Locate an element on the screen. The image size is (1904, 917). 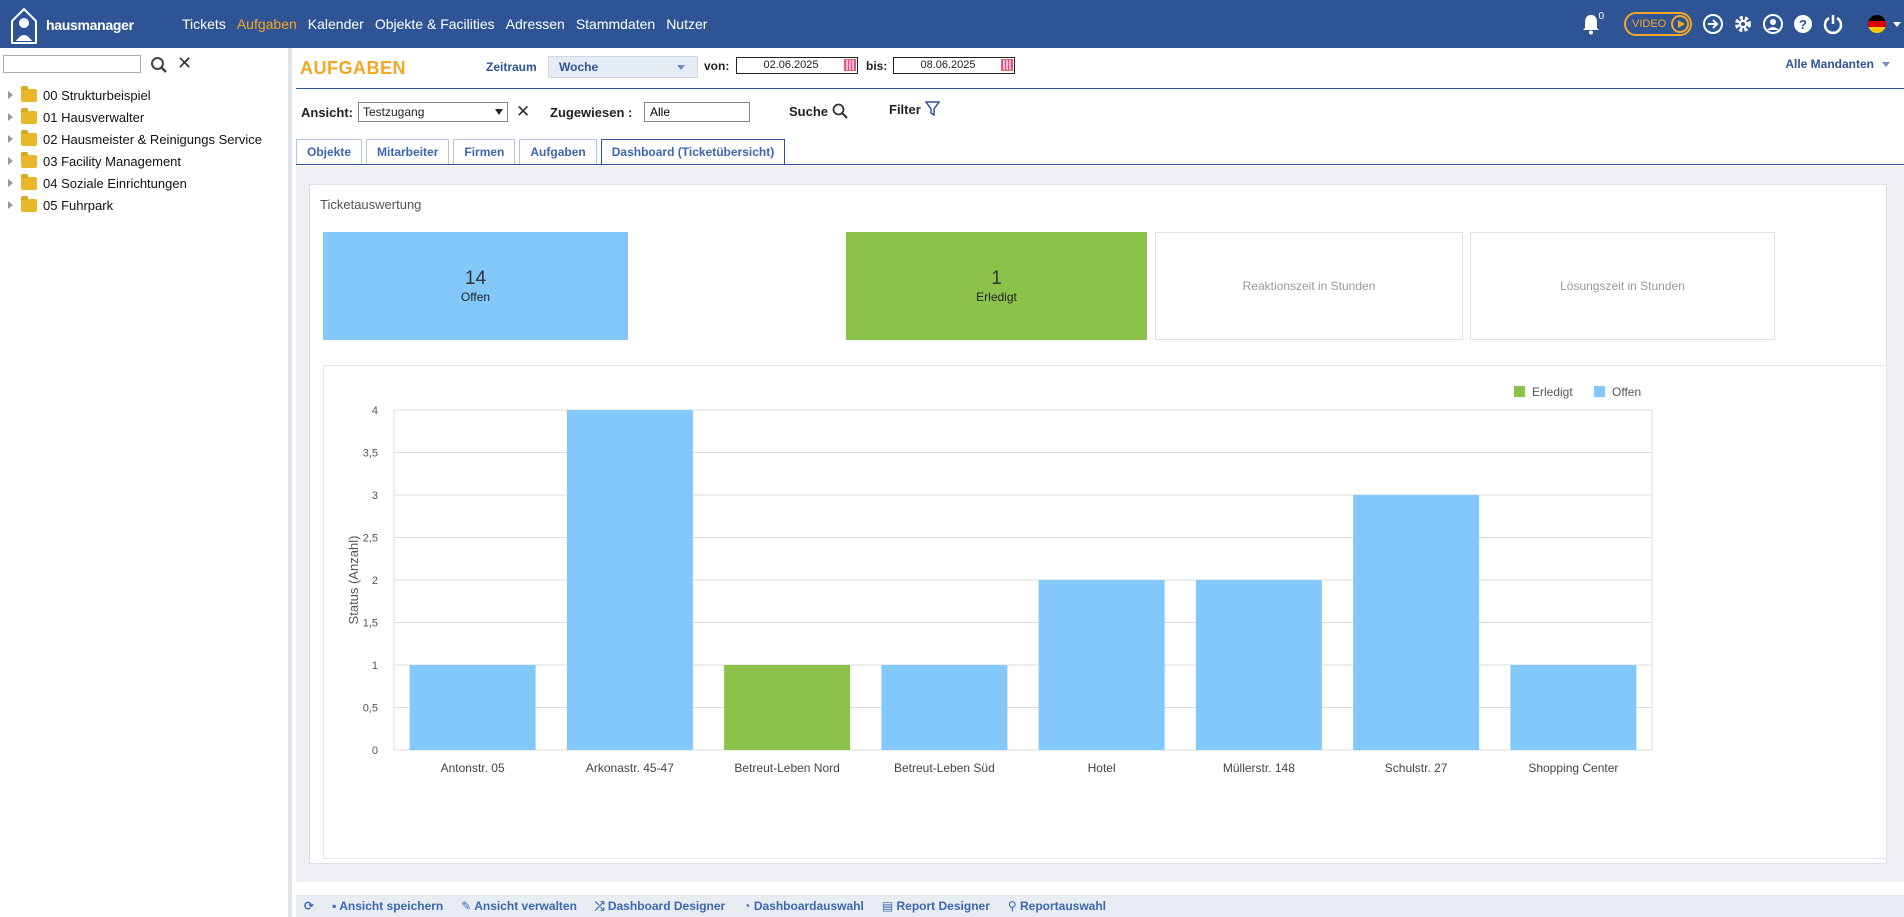
help-icon: ? is located at coordinates (1803, 24).